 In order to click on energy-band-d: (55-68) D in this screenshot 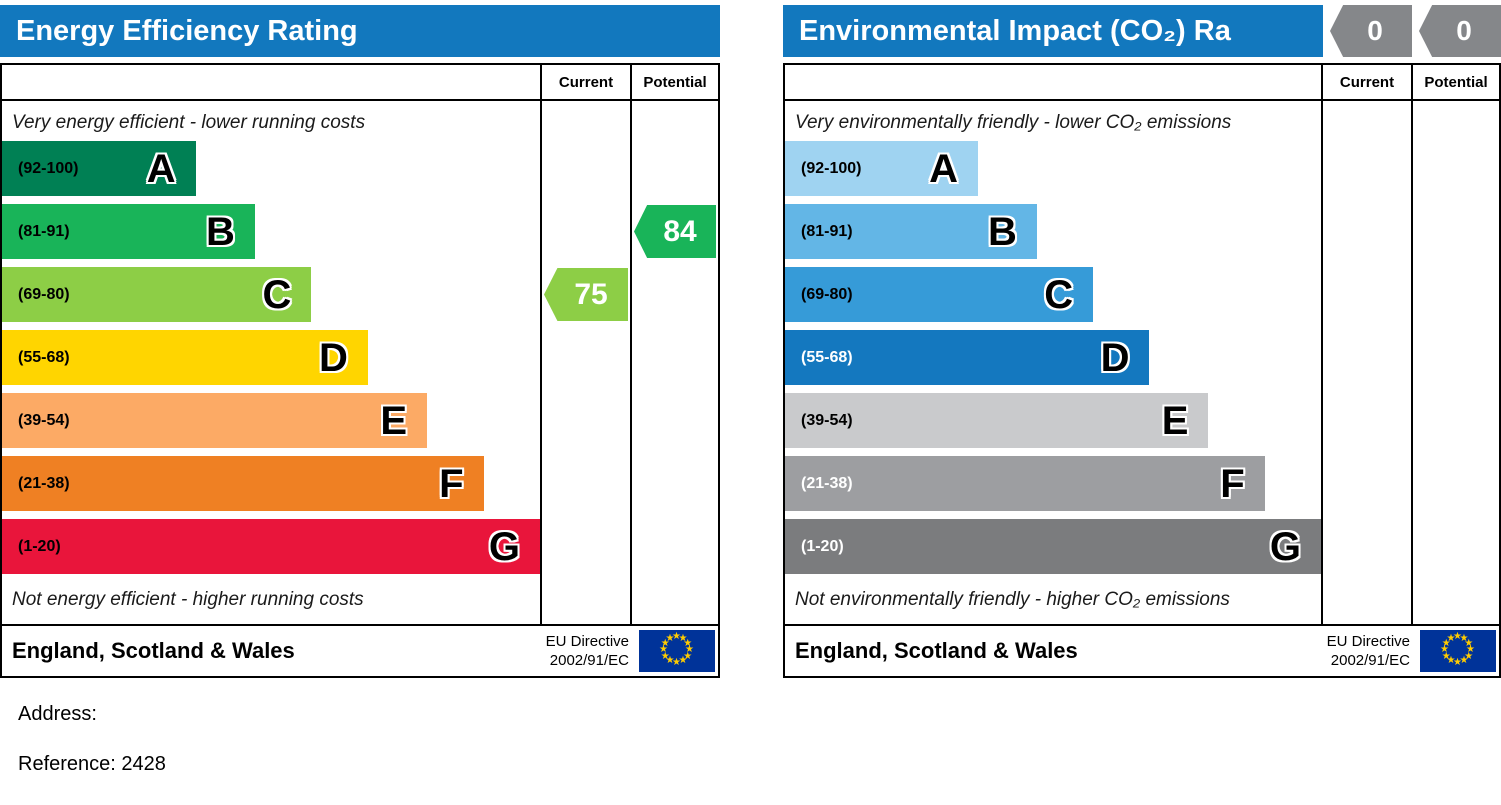, I will do `click(185, 357)`.